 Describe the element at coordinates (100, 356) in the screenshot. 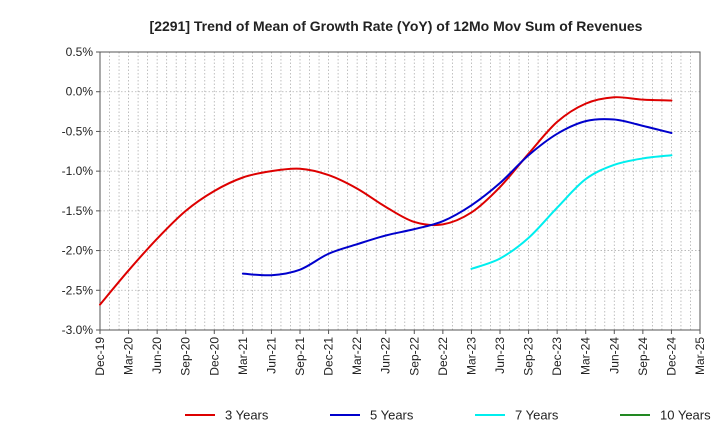

I see `x-tick-label: Dec-19` at that location.